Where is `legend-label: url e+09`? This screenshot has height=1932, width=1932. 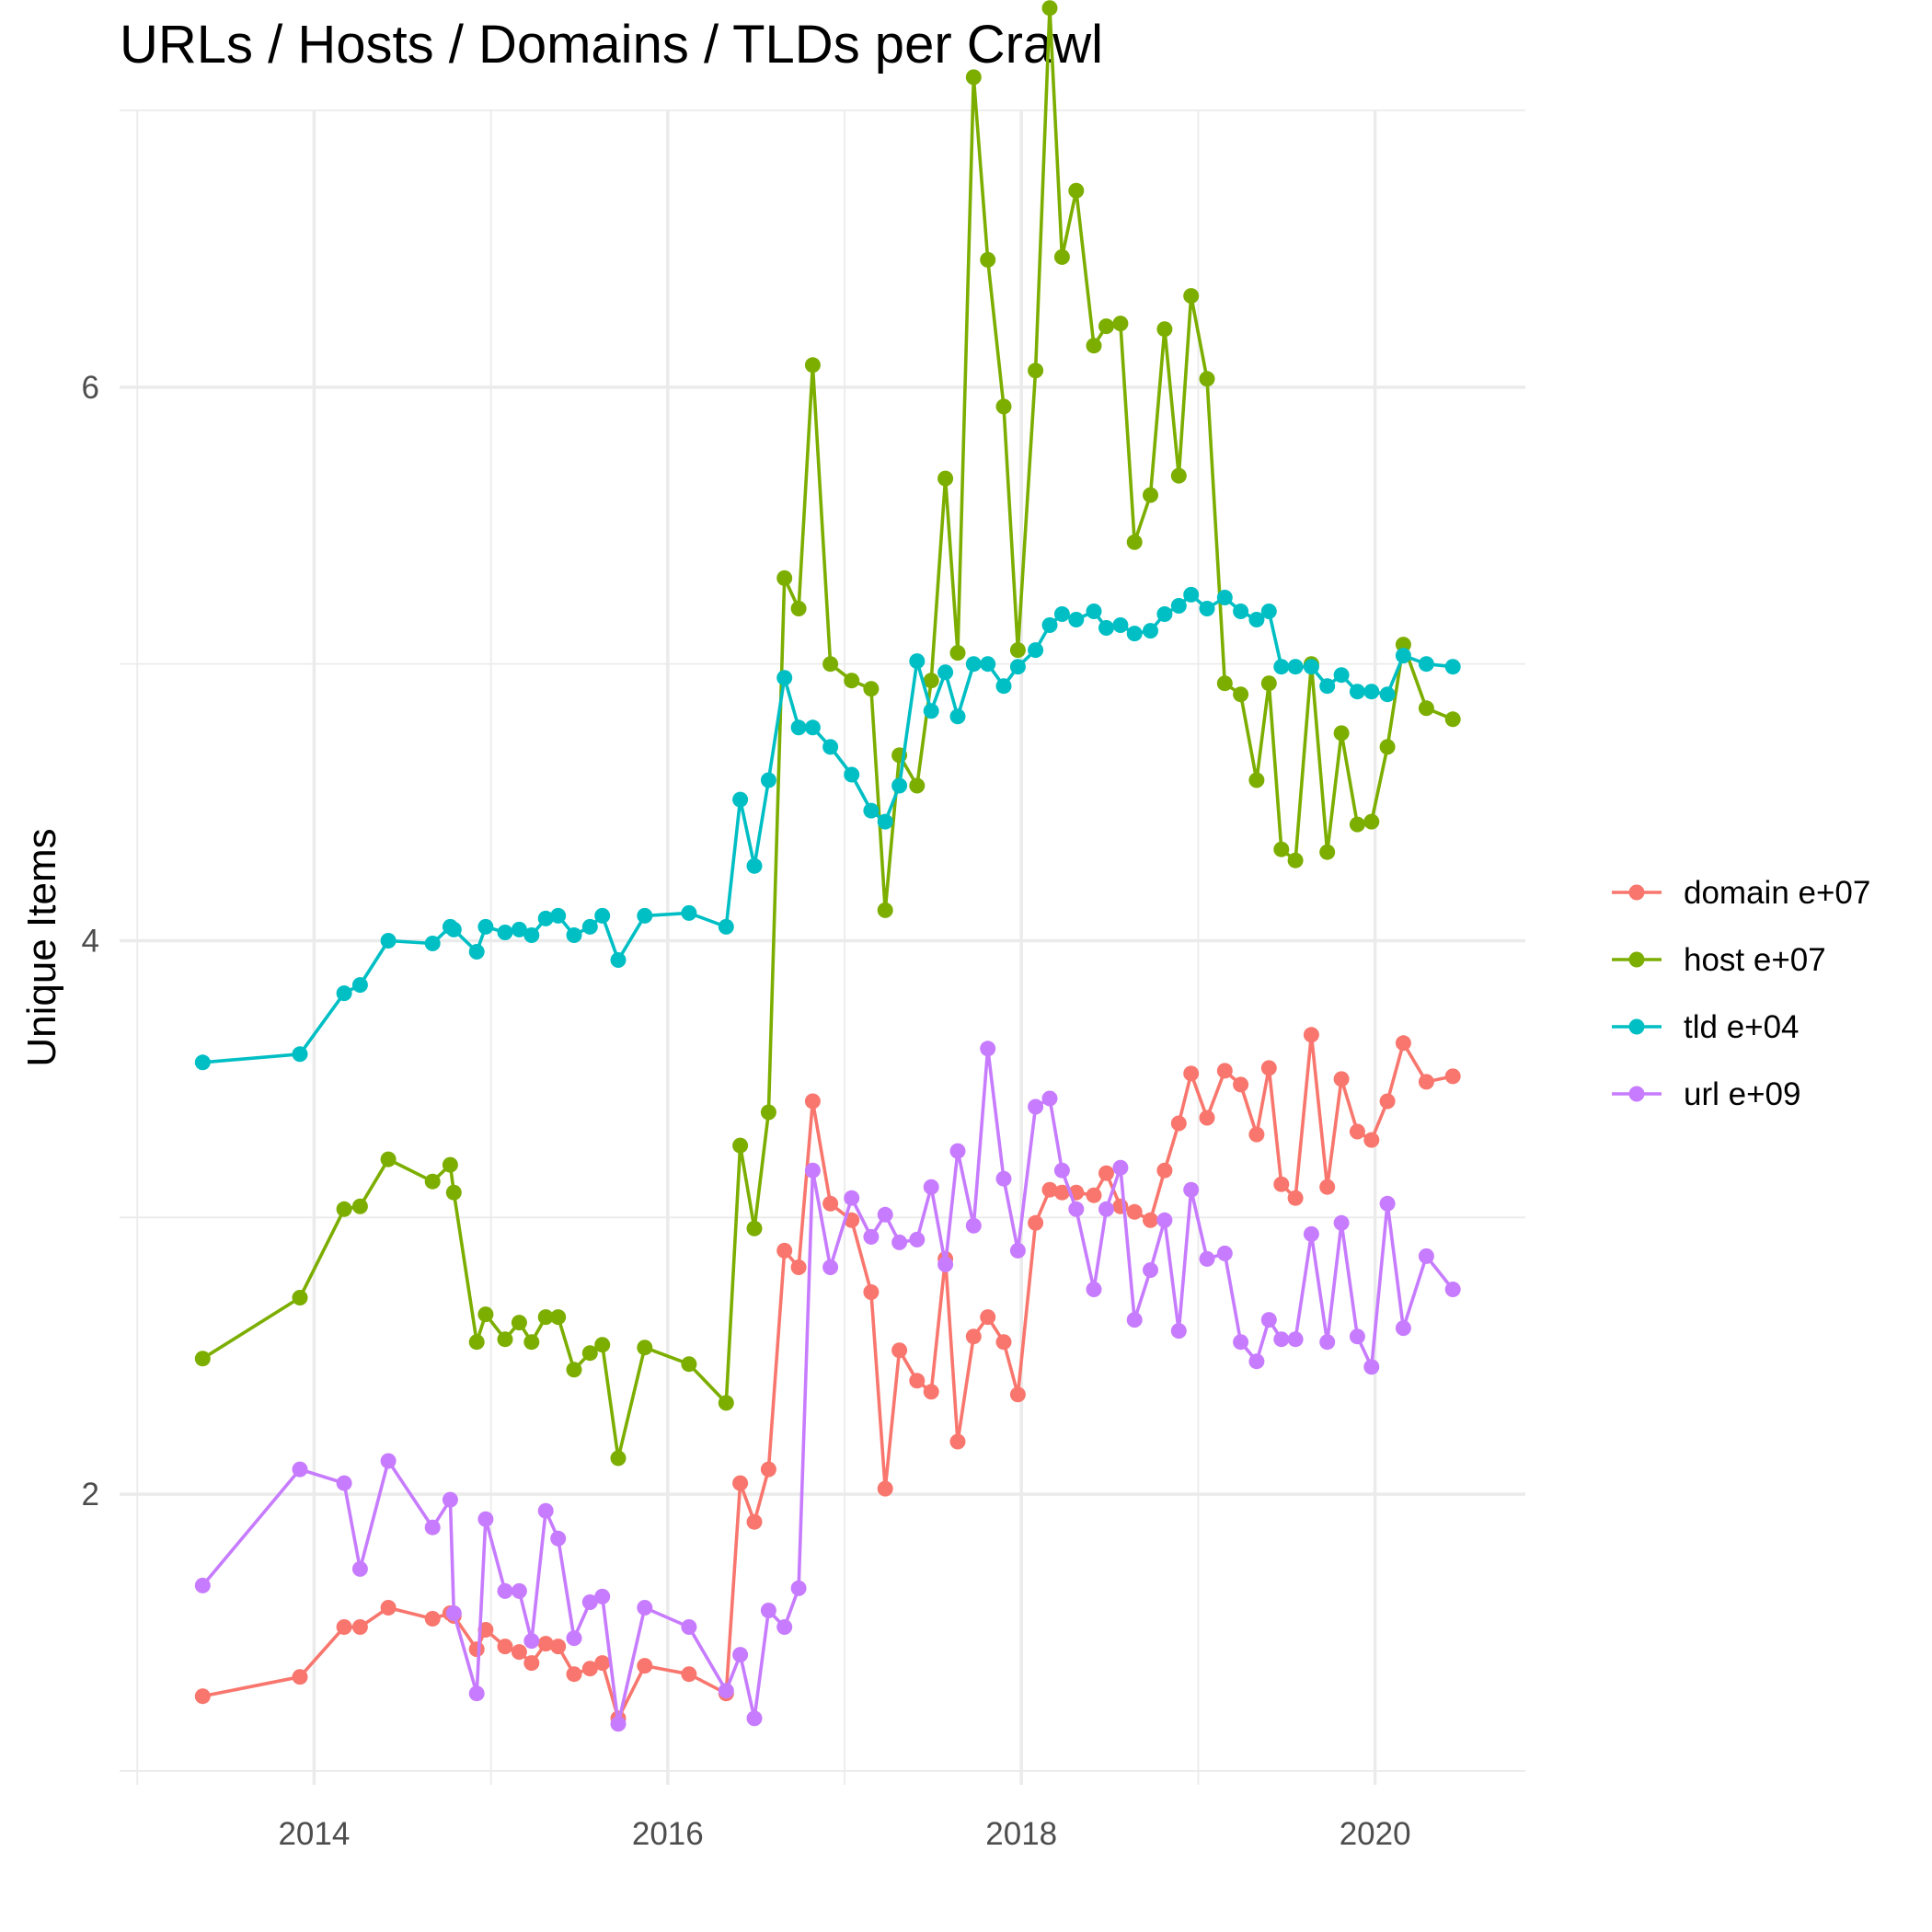 legend-label: url e+09 is located at coordinates (1742, 1094).